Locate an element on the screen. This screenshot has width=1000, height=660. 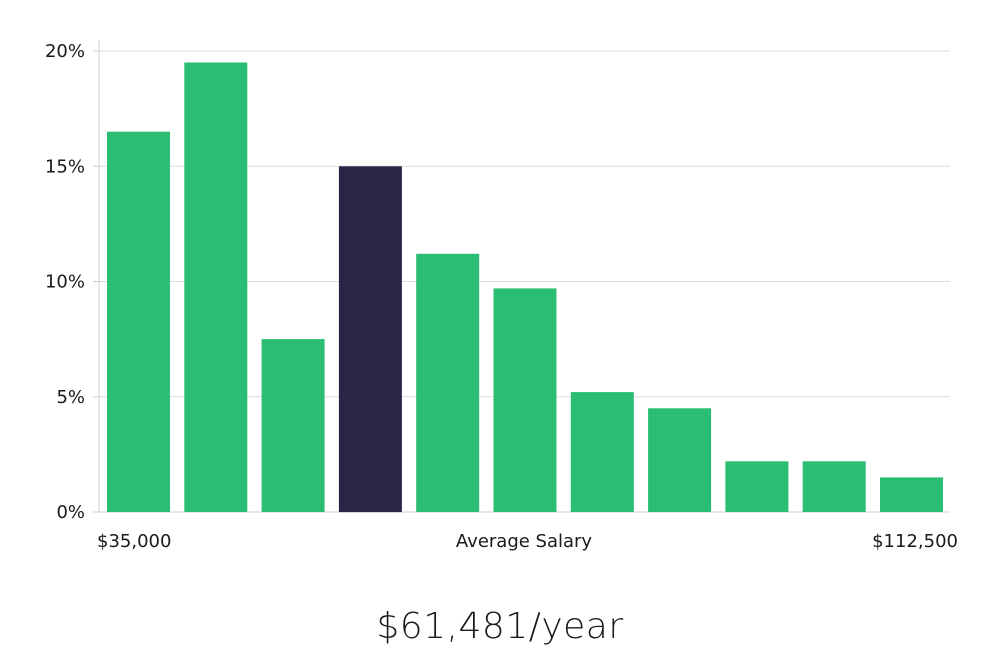
y-tick-label: 0% is located at coordinates (70, 512).